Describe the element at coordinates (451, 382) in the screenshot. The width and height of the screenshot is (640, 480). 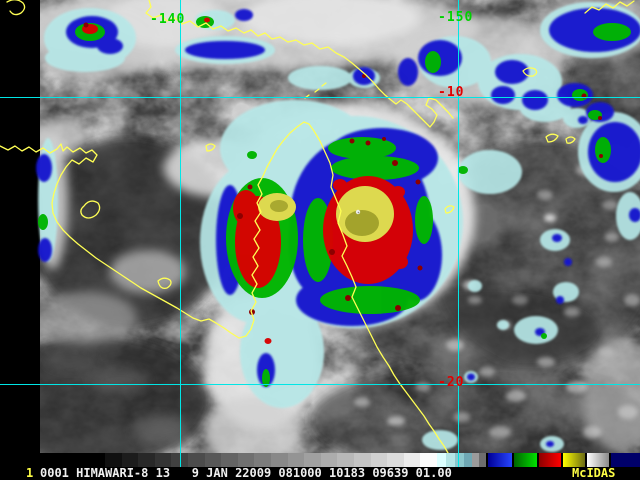
I see `grid-label-latitude-20: -20` at that location.